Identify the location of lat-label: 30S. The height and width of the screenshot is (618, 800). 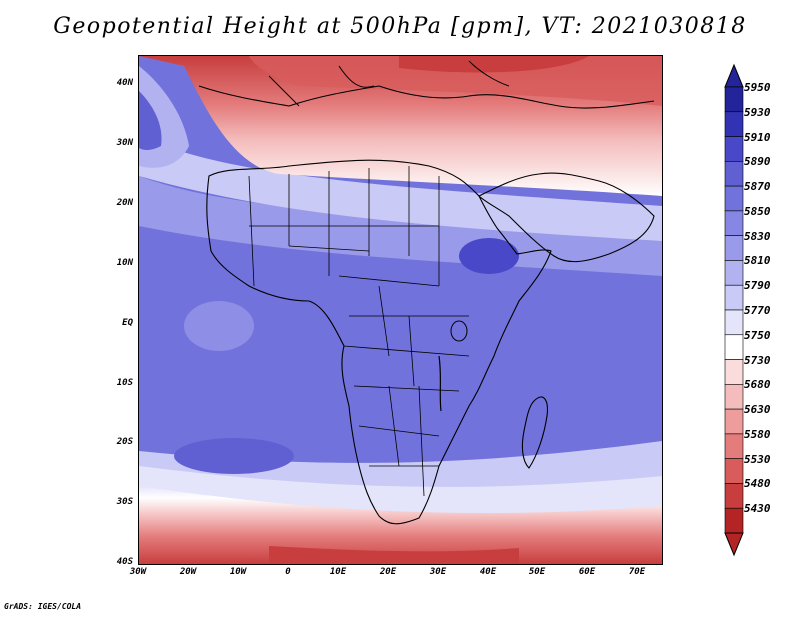
(124, 502).